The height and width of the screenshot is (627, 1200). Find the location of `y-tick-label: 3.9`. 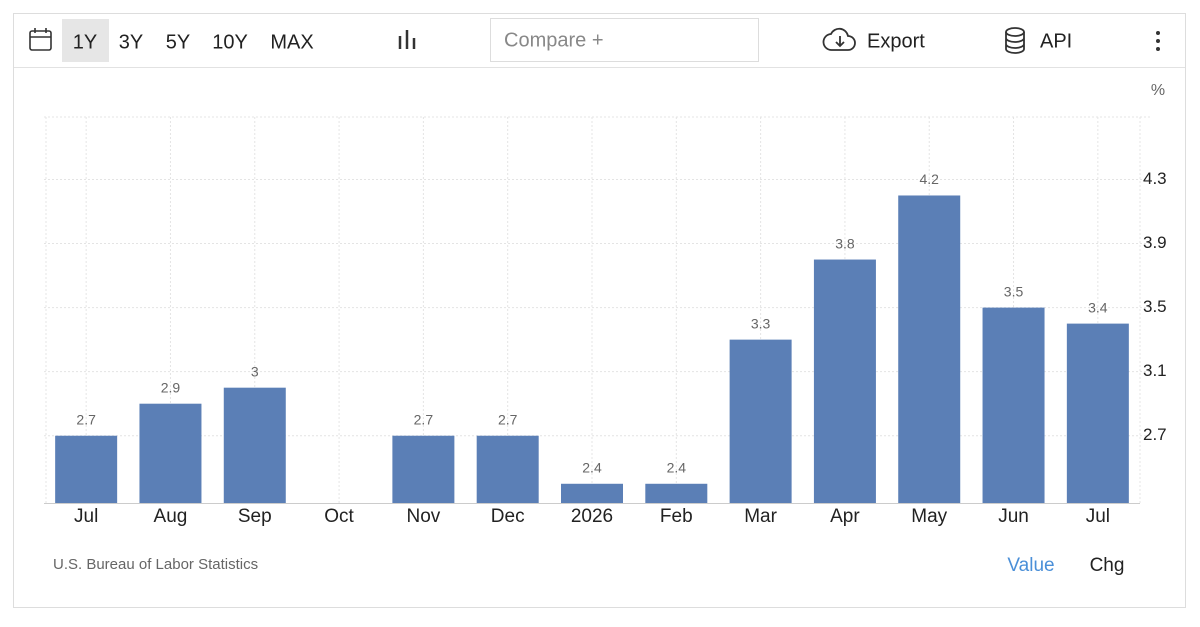

y-tick-label: 3.9 is located at coordinates (1155, 242).